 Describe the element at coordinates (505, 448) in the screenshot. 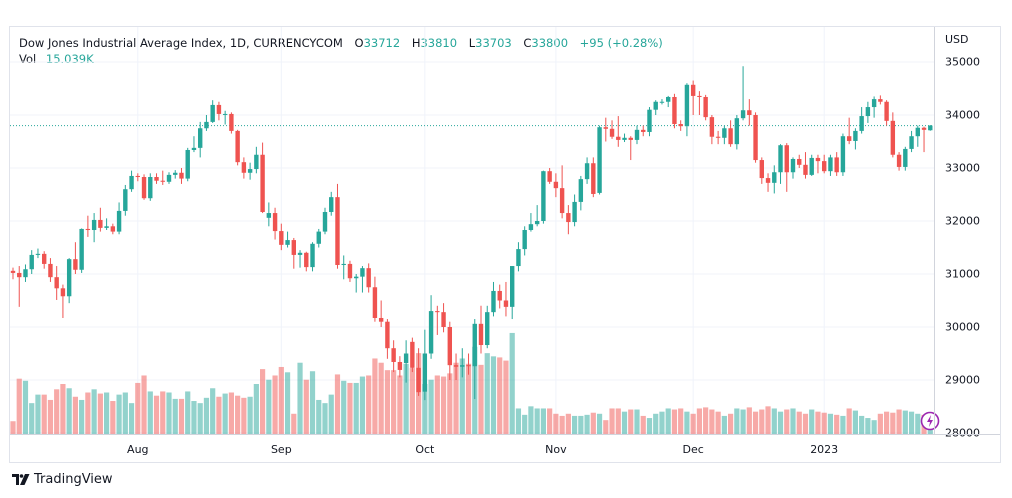

I see `time-axis: Aug Sep Oct Nov Dec 2023` at that location.